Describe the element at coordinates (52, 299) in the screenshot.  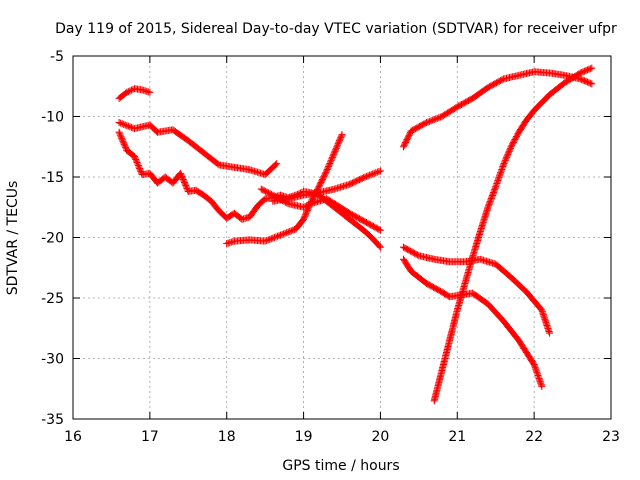
I see `y-tick-label: -25` at that location.